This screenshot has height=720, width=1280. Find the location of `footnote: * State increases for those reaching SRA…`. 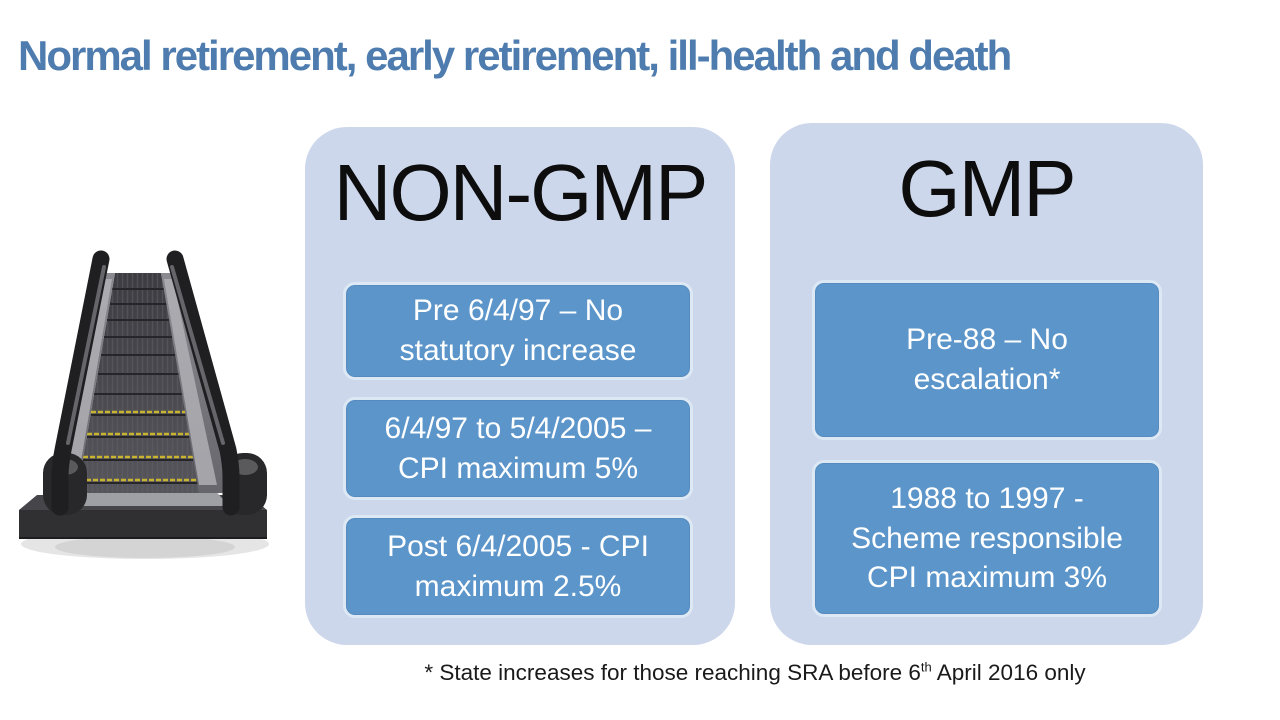

footnote: * State increases for those reaching SRA… is located at coordinates (755, 673).